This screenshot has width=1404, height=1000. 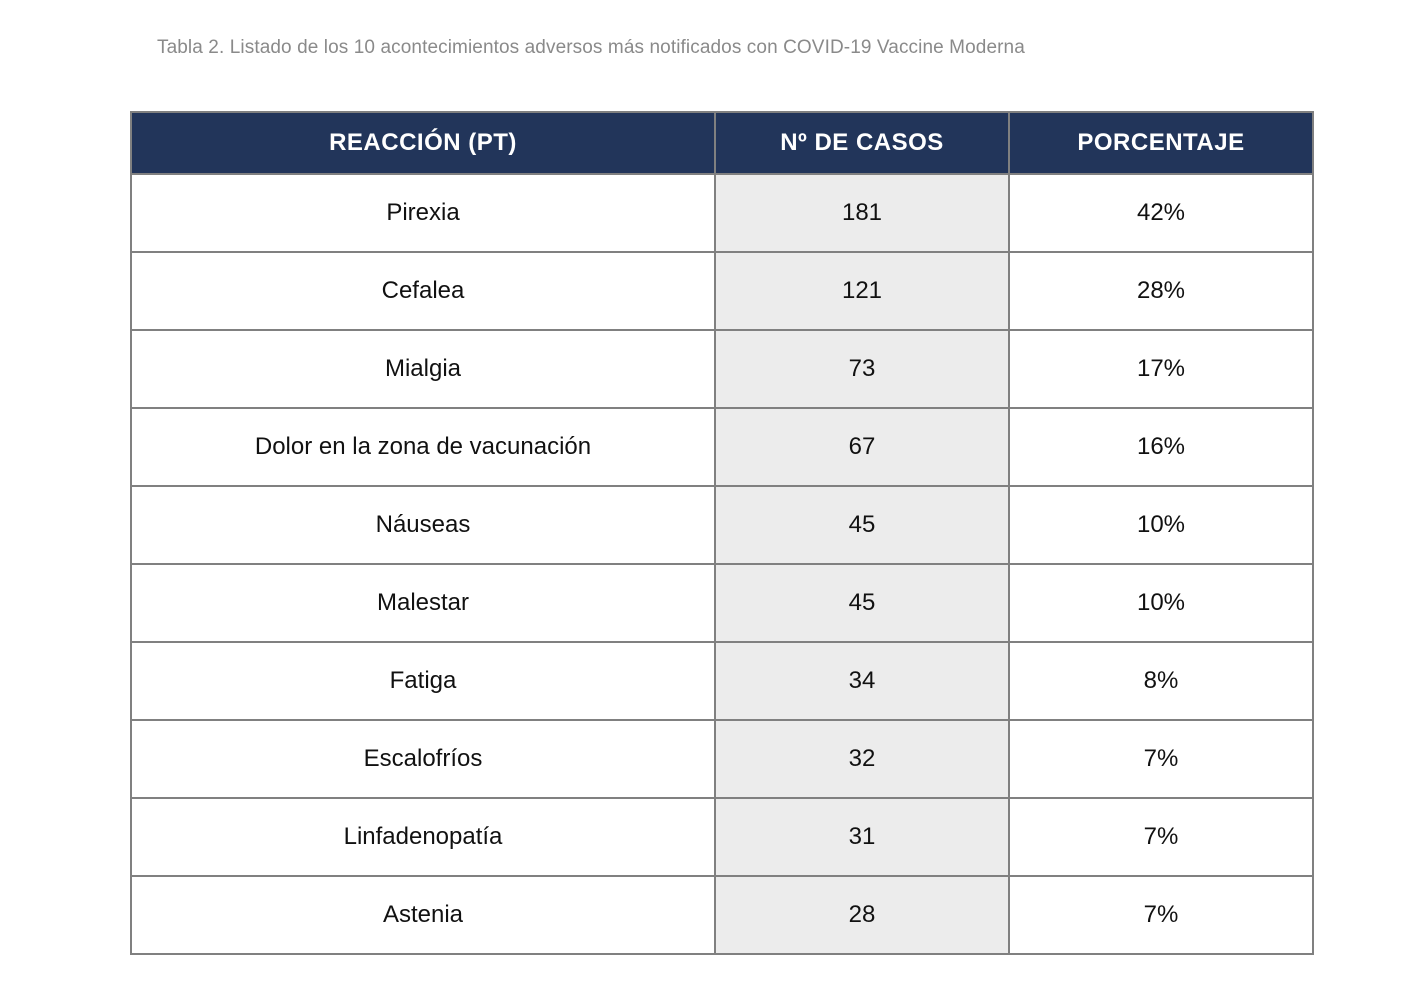 What do you see at coordinates (862, 213) in the screenshot?
I see `cell-cases: 181` at bounding box center [862, 213].